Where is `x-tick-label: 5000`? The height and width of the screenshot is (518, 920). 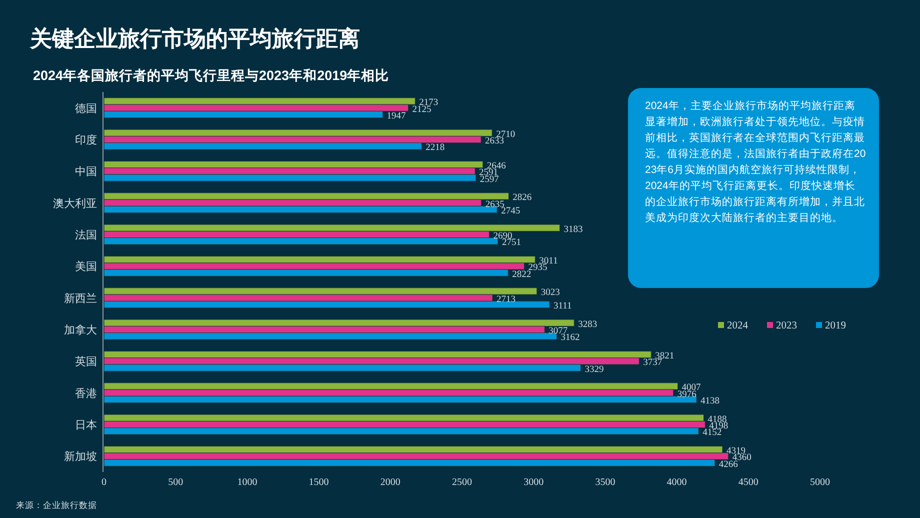
x-tick-label: 5000 is located at coordinates (820, 482).